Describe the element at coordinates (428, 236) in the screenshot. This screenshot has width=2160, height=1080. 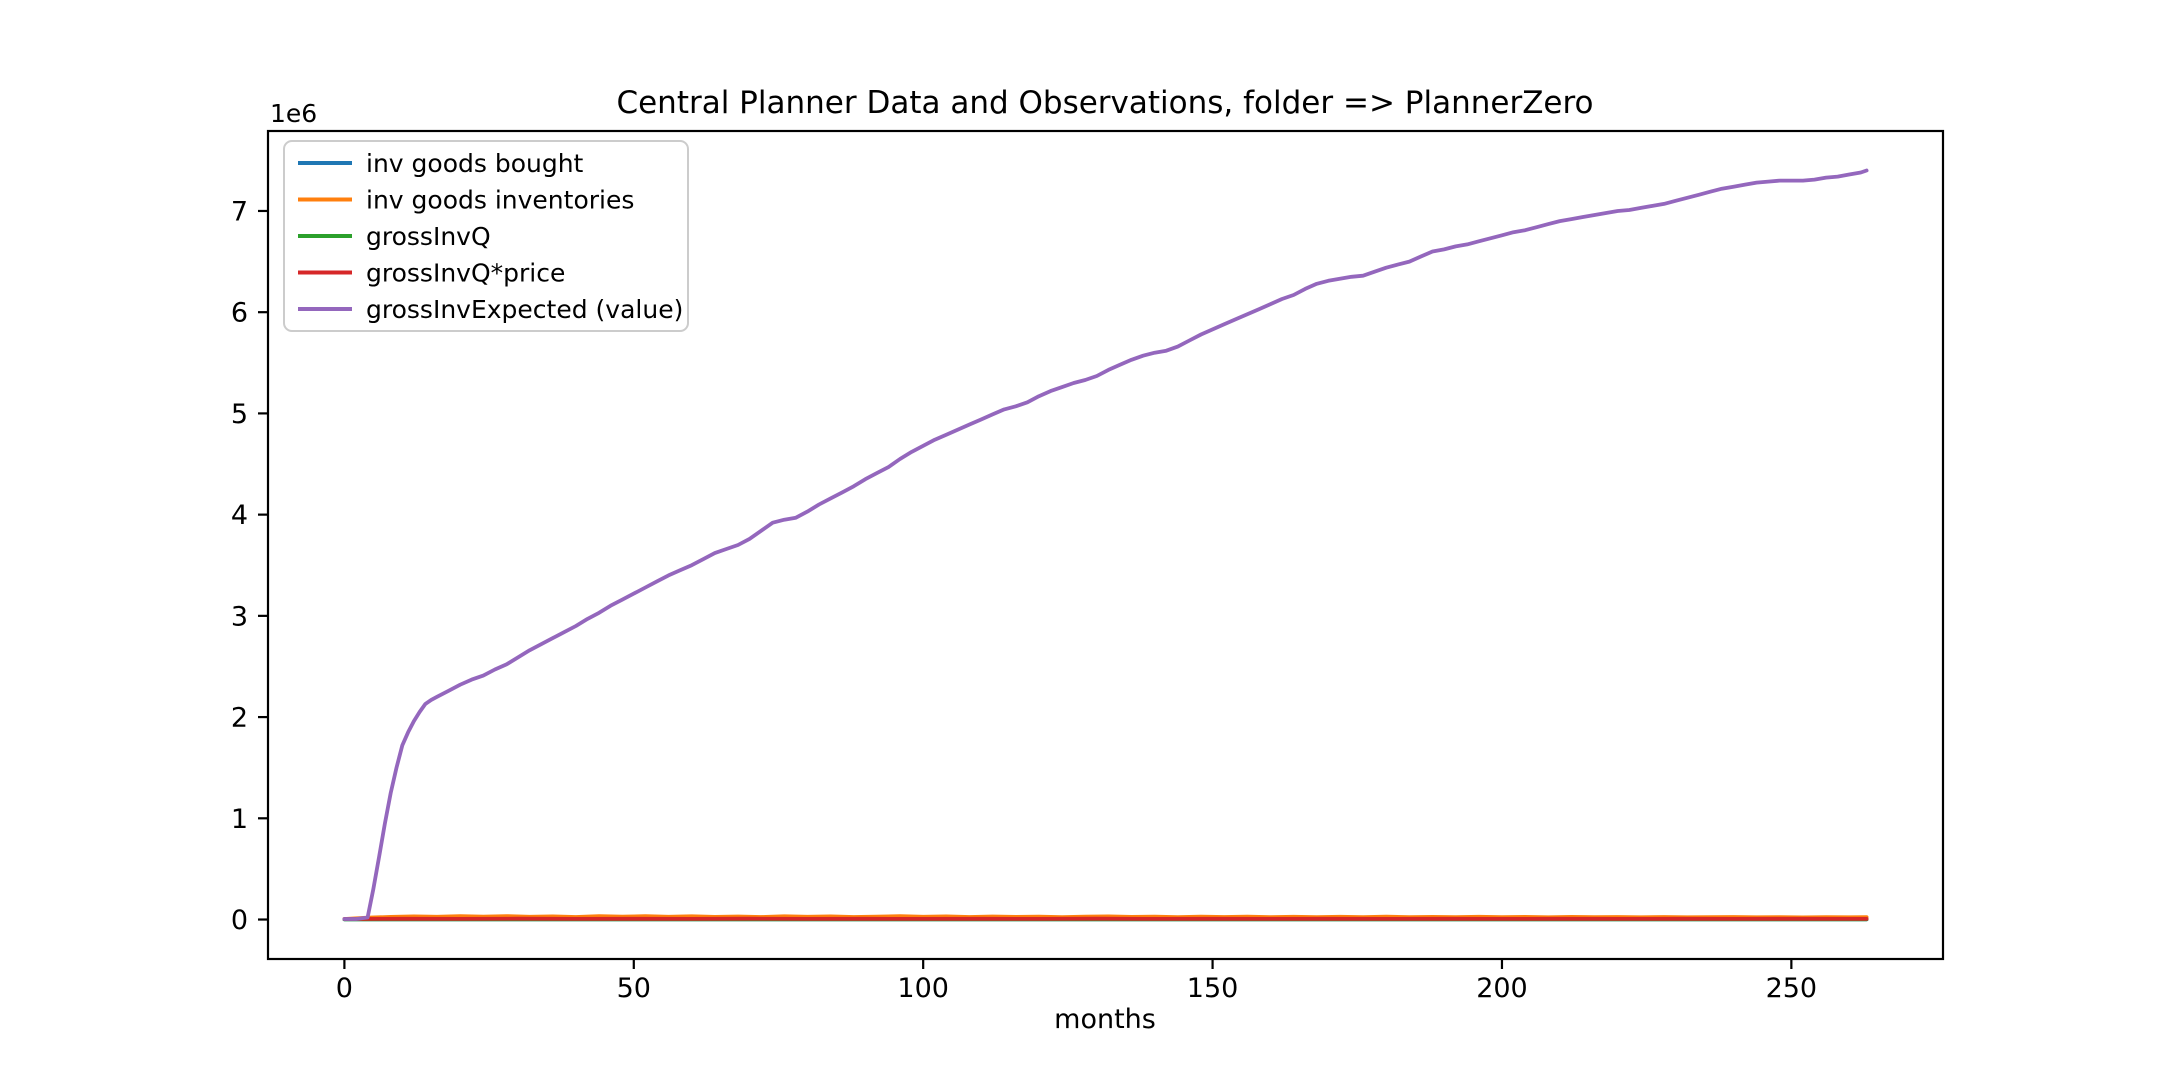
I see `legend-label: grossInvQ` at that location.